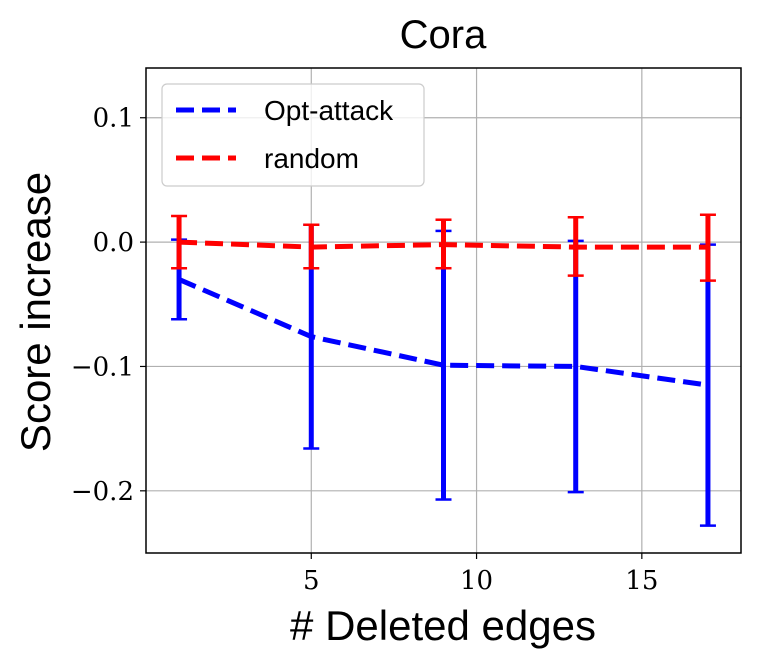 Image resolution: width=761 pixels, height=663 pixels. I want to click on legend: Opt-attack random, so click(293, 135).